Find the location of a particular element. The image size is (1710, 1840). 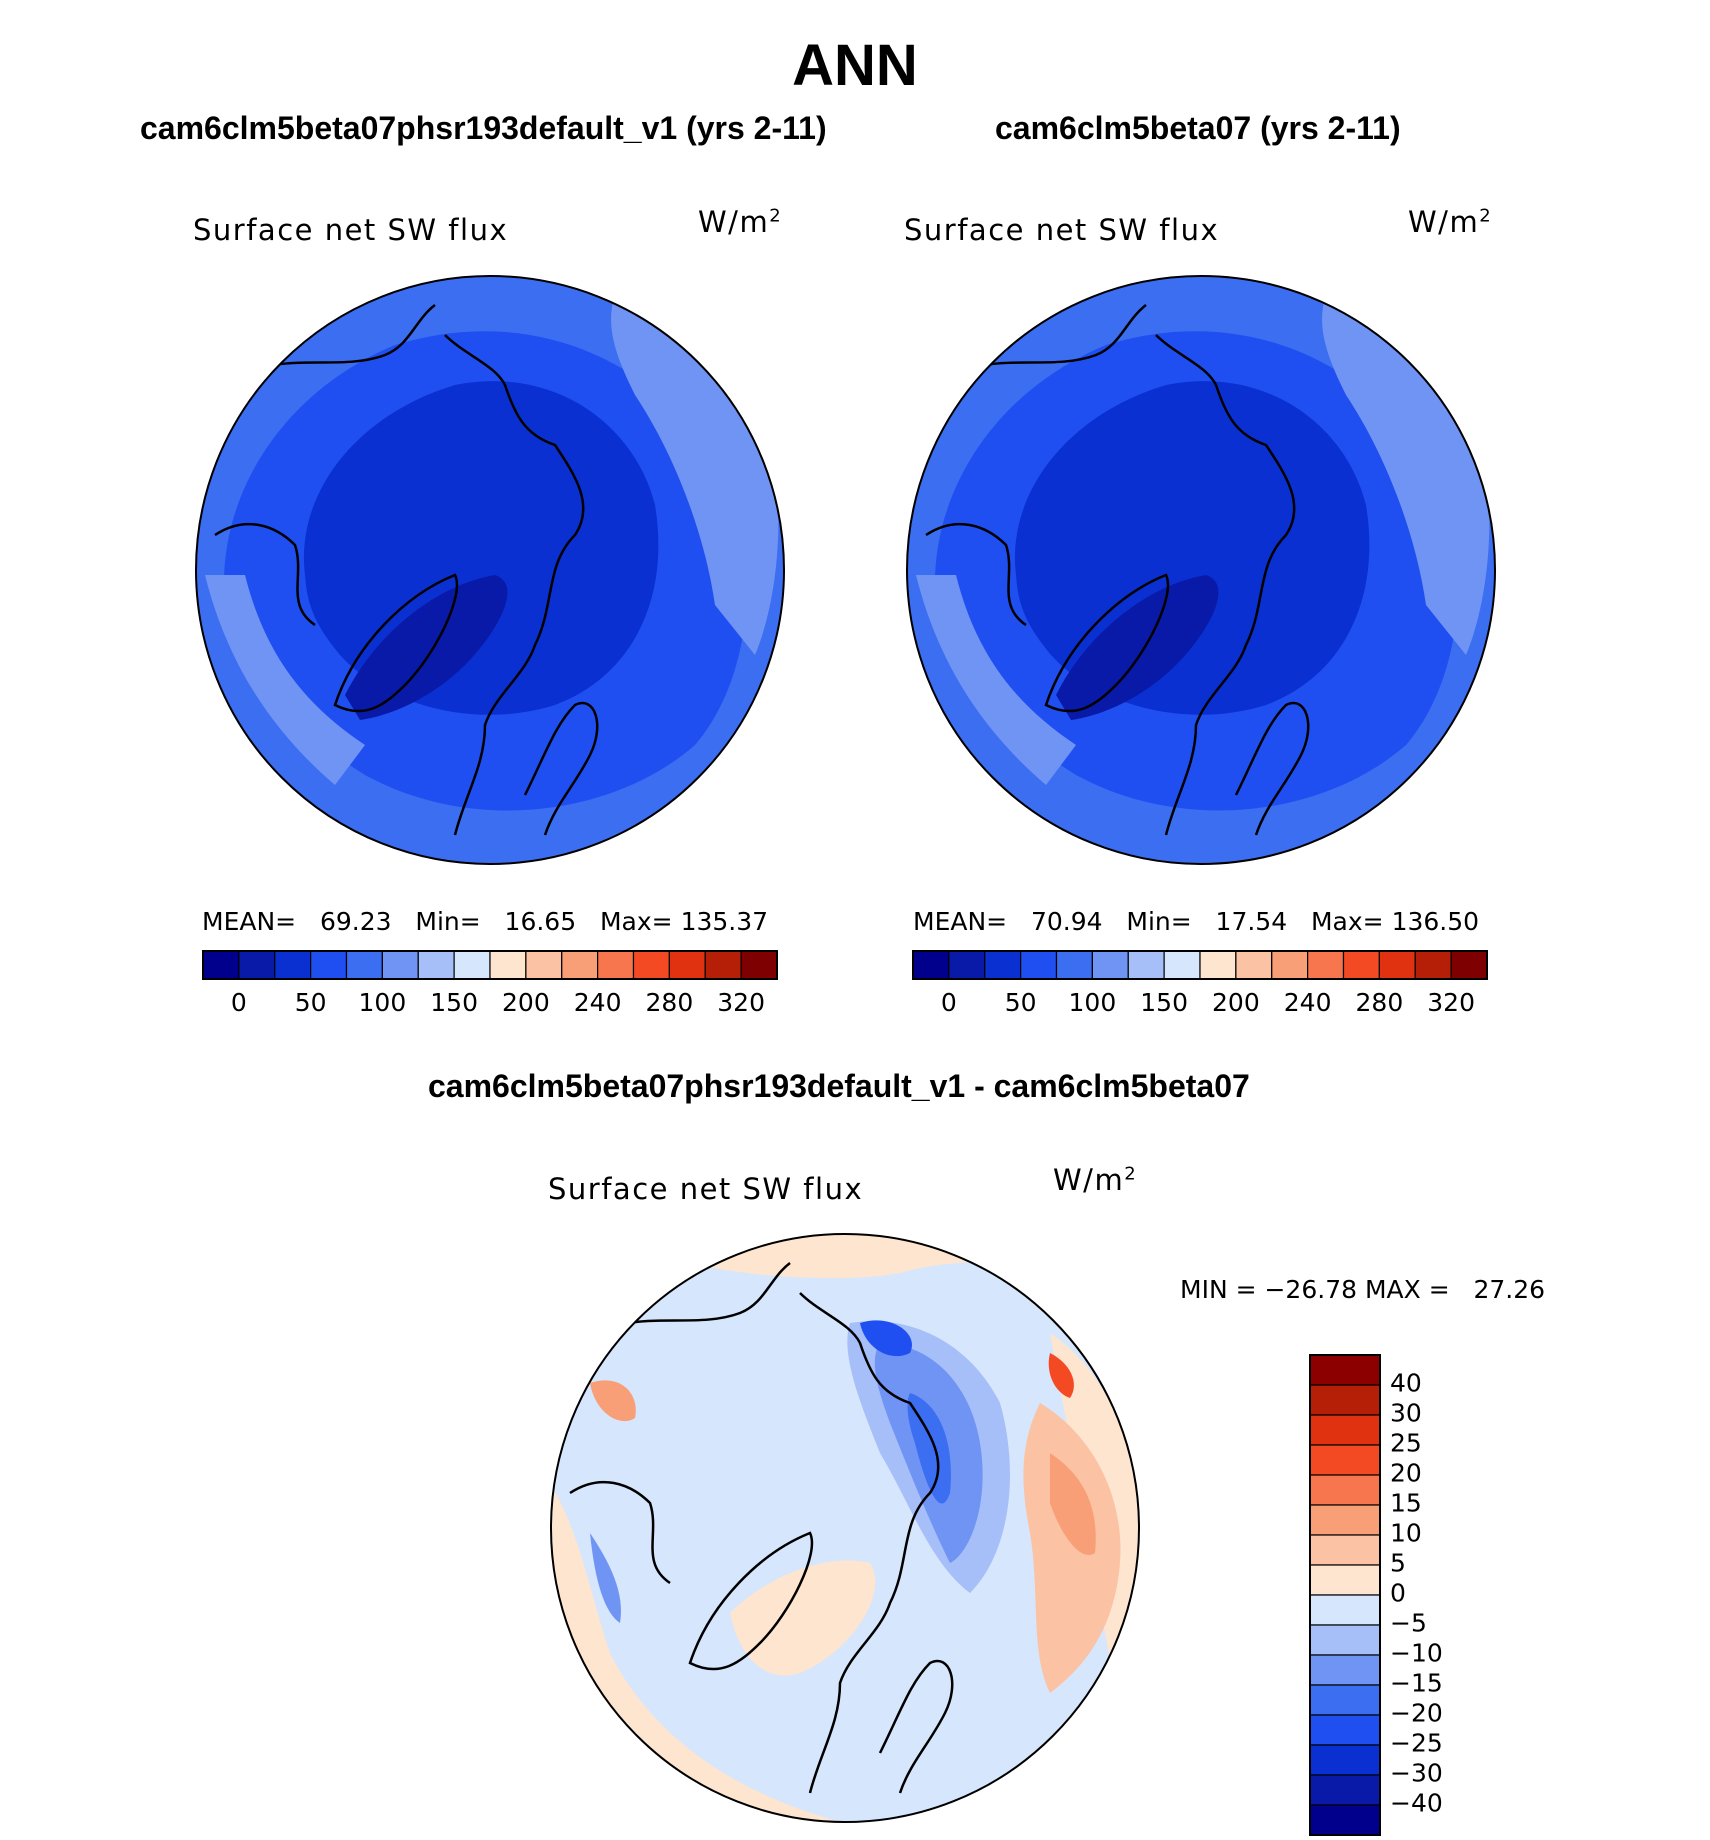

diff-colorbar is located at coordinates (1345, 1595).